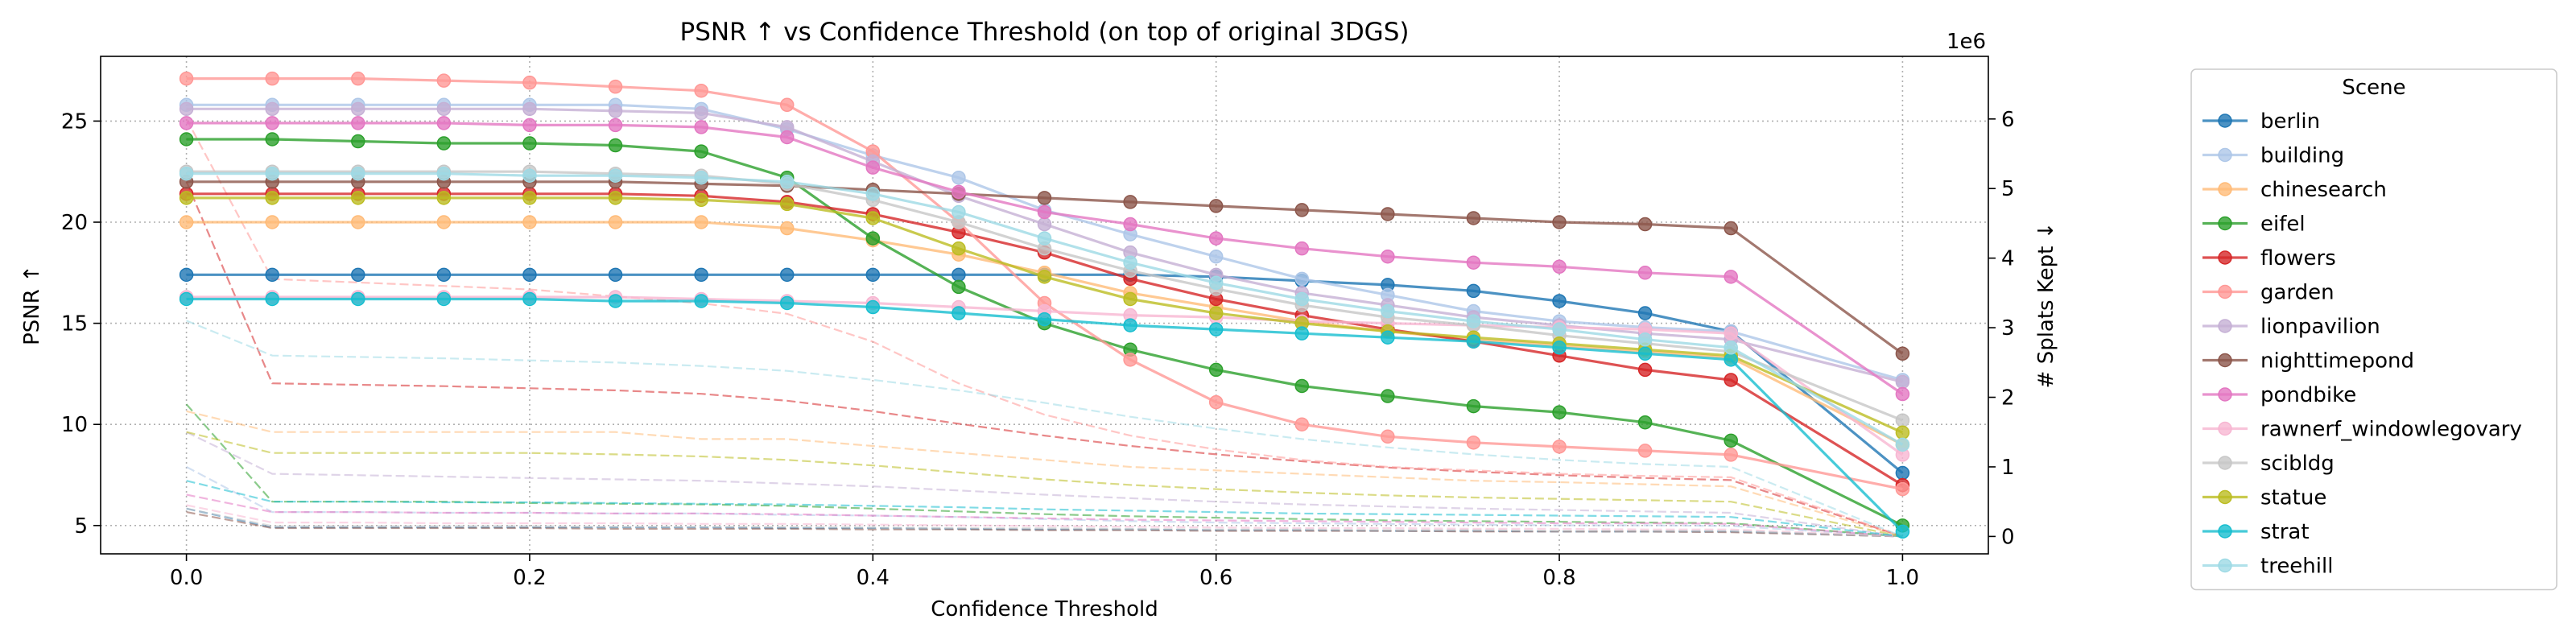  I want to click on x-tick-label: 0.4, so click(873, 578).